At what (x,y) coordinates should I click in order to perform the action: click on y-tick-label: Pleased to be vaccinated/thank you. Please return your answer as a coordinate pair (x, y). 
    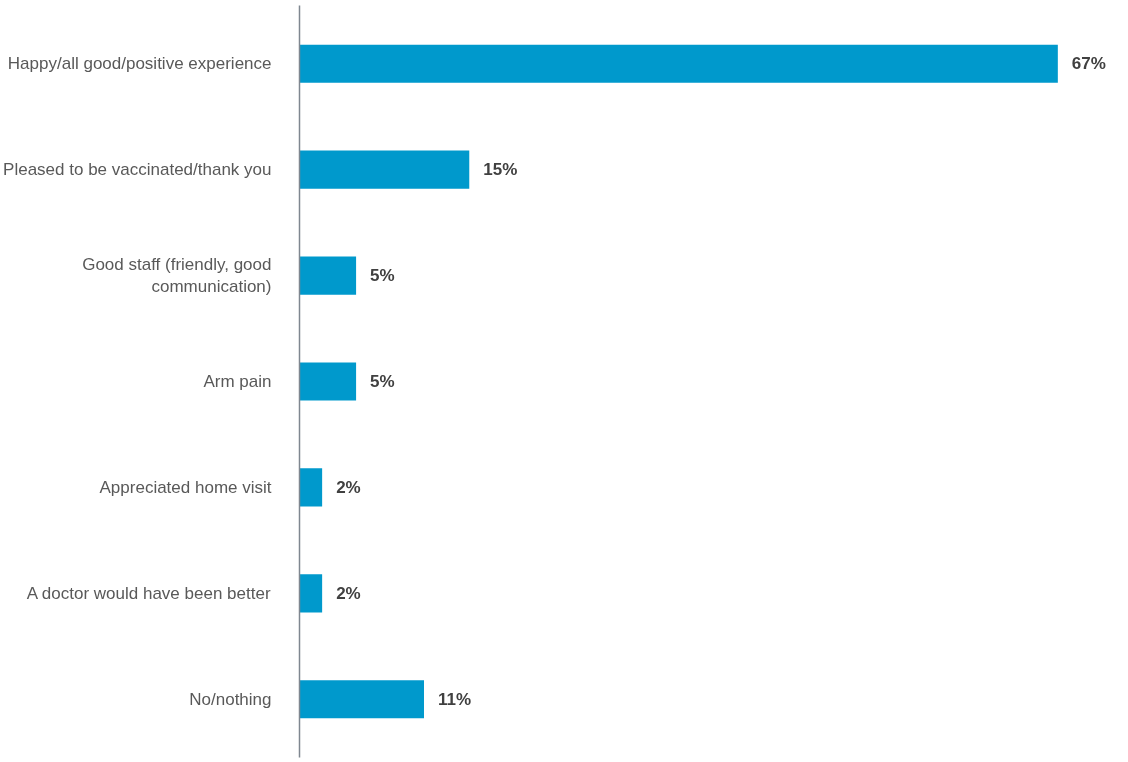
    Looking at the image, I should click on (137, 170).